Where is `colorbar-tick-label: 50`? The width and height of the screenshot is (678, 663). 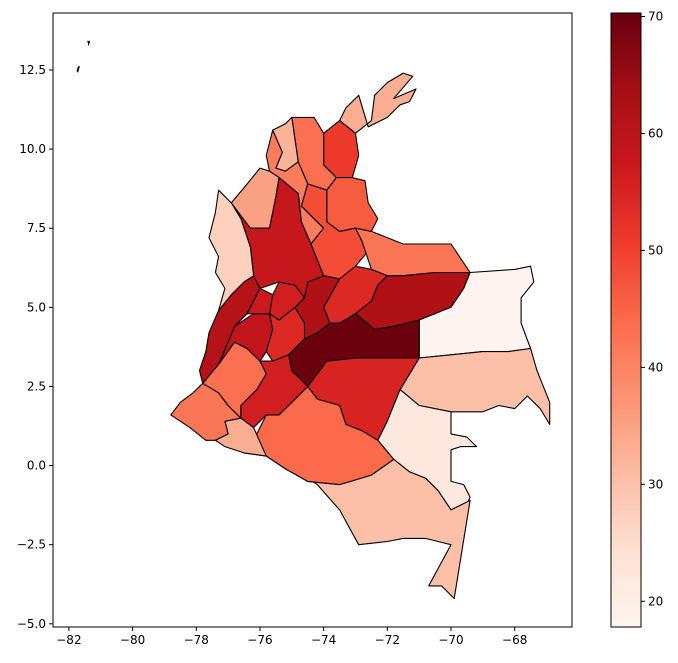 colorbar-tick-label: 50 is located at coordinates (655, 250).